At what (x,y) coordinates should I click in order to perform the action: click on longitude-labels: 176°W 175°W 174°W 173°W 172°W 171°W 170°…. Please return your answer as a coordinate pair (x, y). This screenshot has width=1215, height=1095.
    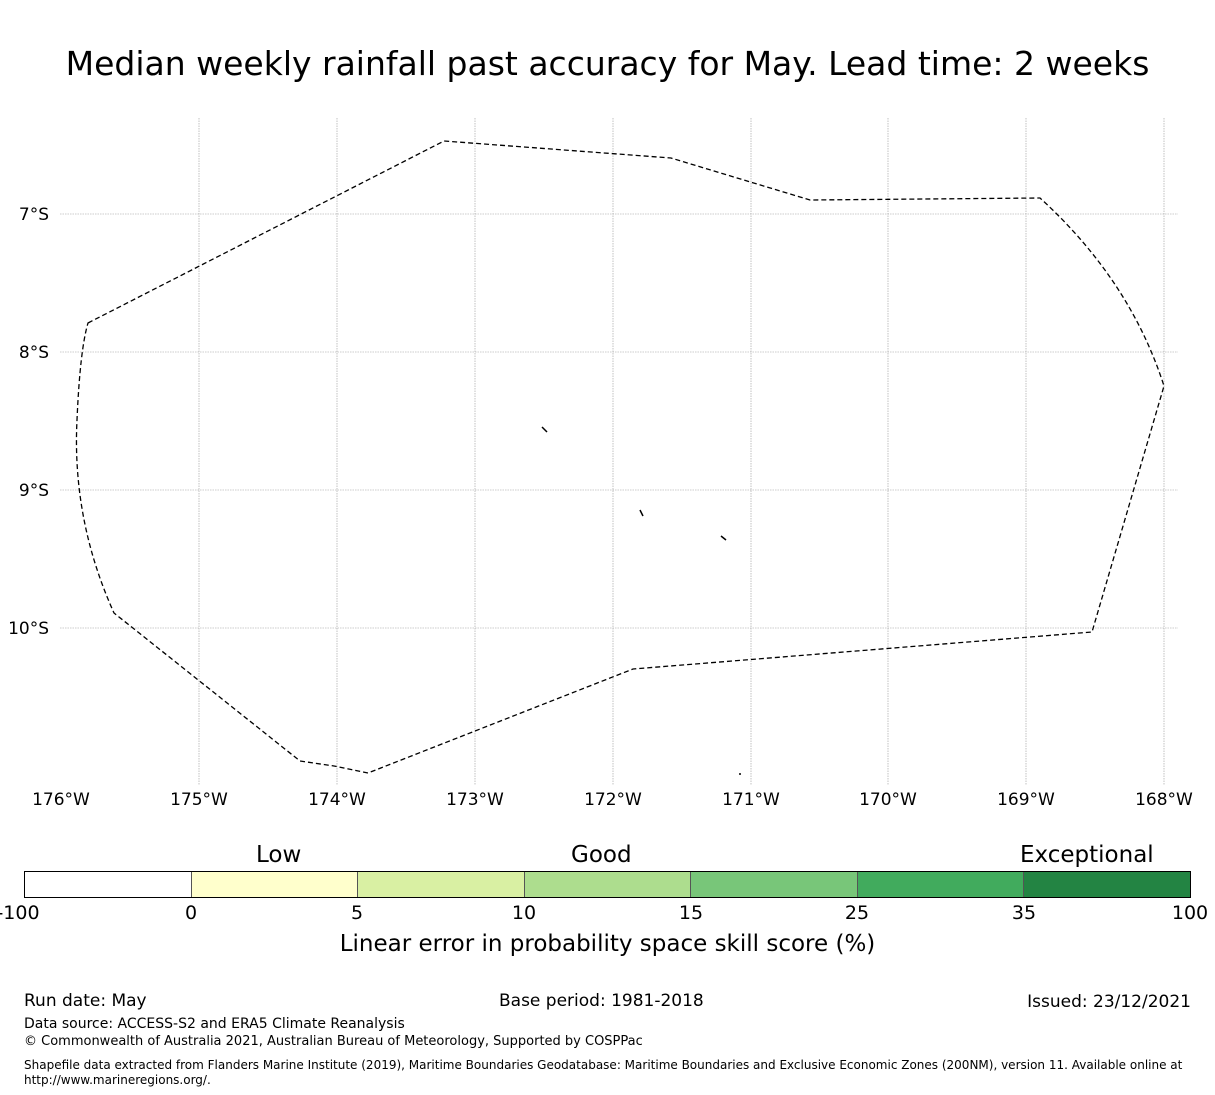
    Looking at the image, I should click on (612, 800).